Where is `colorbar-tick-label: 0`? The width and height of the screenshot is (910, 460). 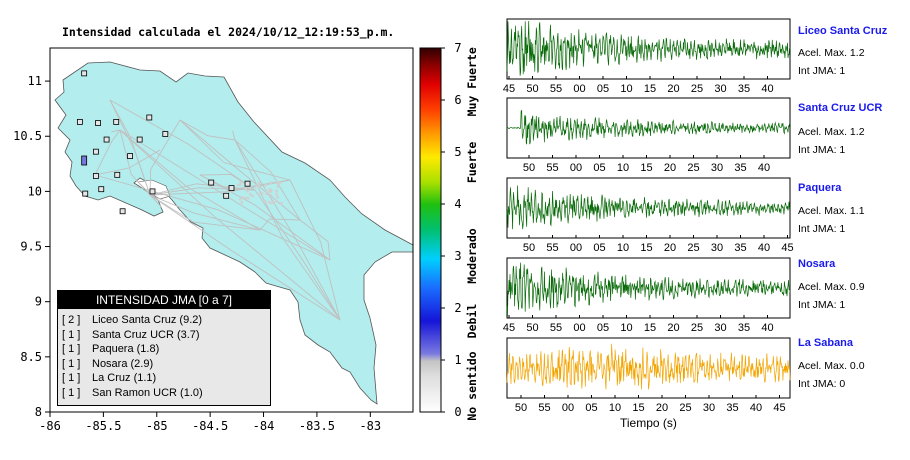 colorbar-tick-label: 0 is located at coordinates (457, 412).